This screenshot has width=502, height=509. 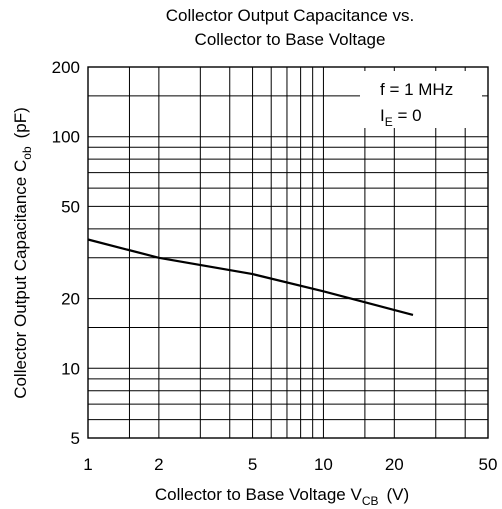 I want to click on y-tick-label: 20, so click(x=70, y=299).